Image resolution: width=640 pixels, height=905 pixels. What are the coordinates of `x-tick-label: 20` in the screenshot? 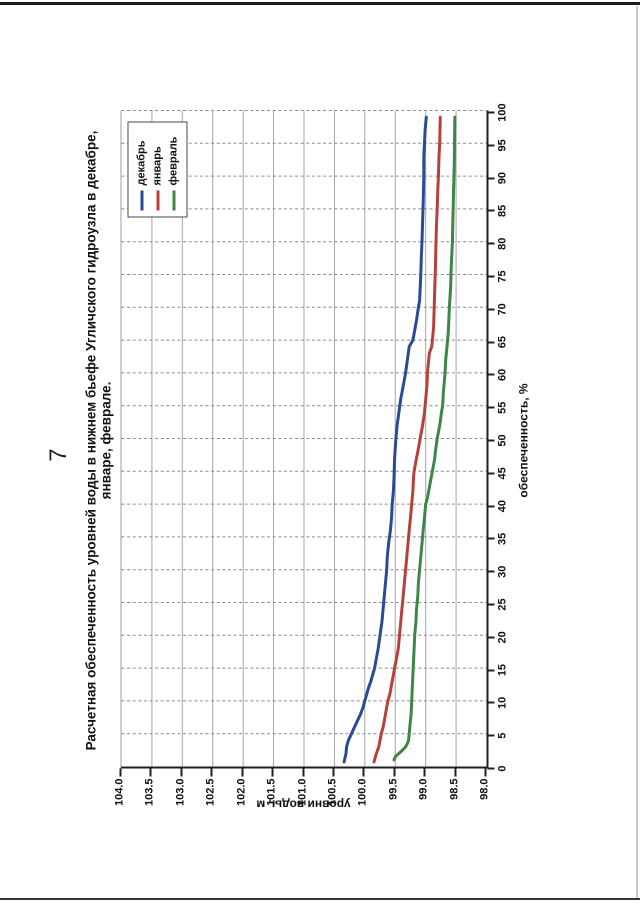 It's located at (502, 636).